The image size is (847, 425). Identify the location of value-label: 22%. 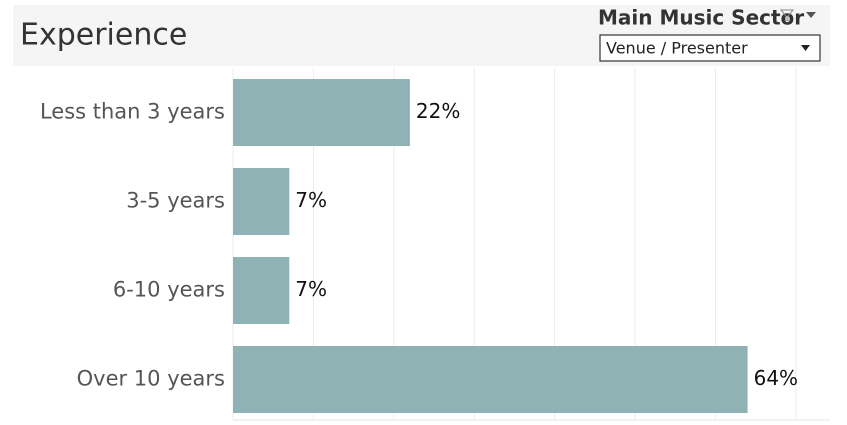
(438, 111).